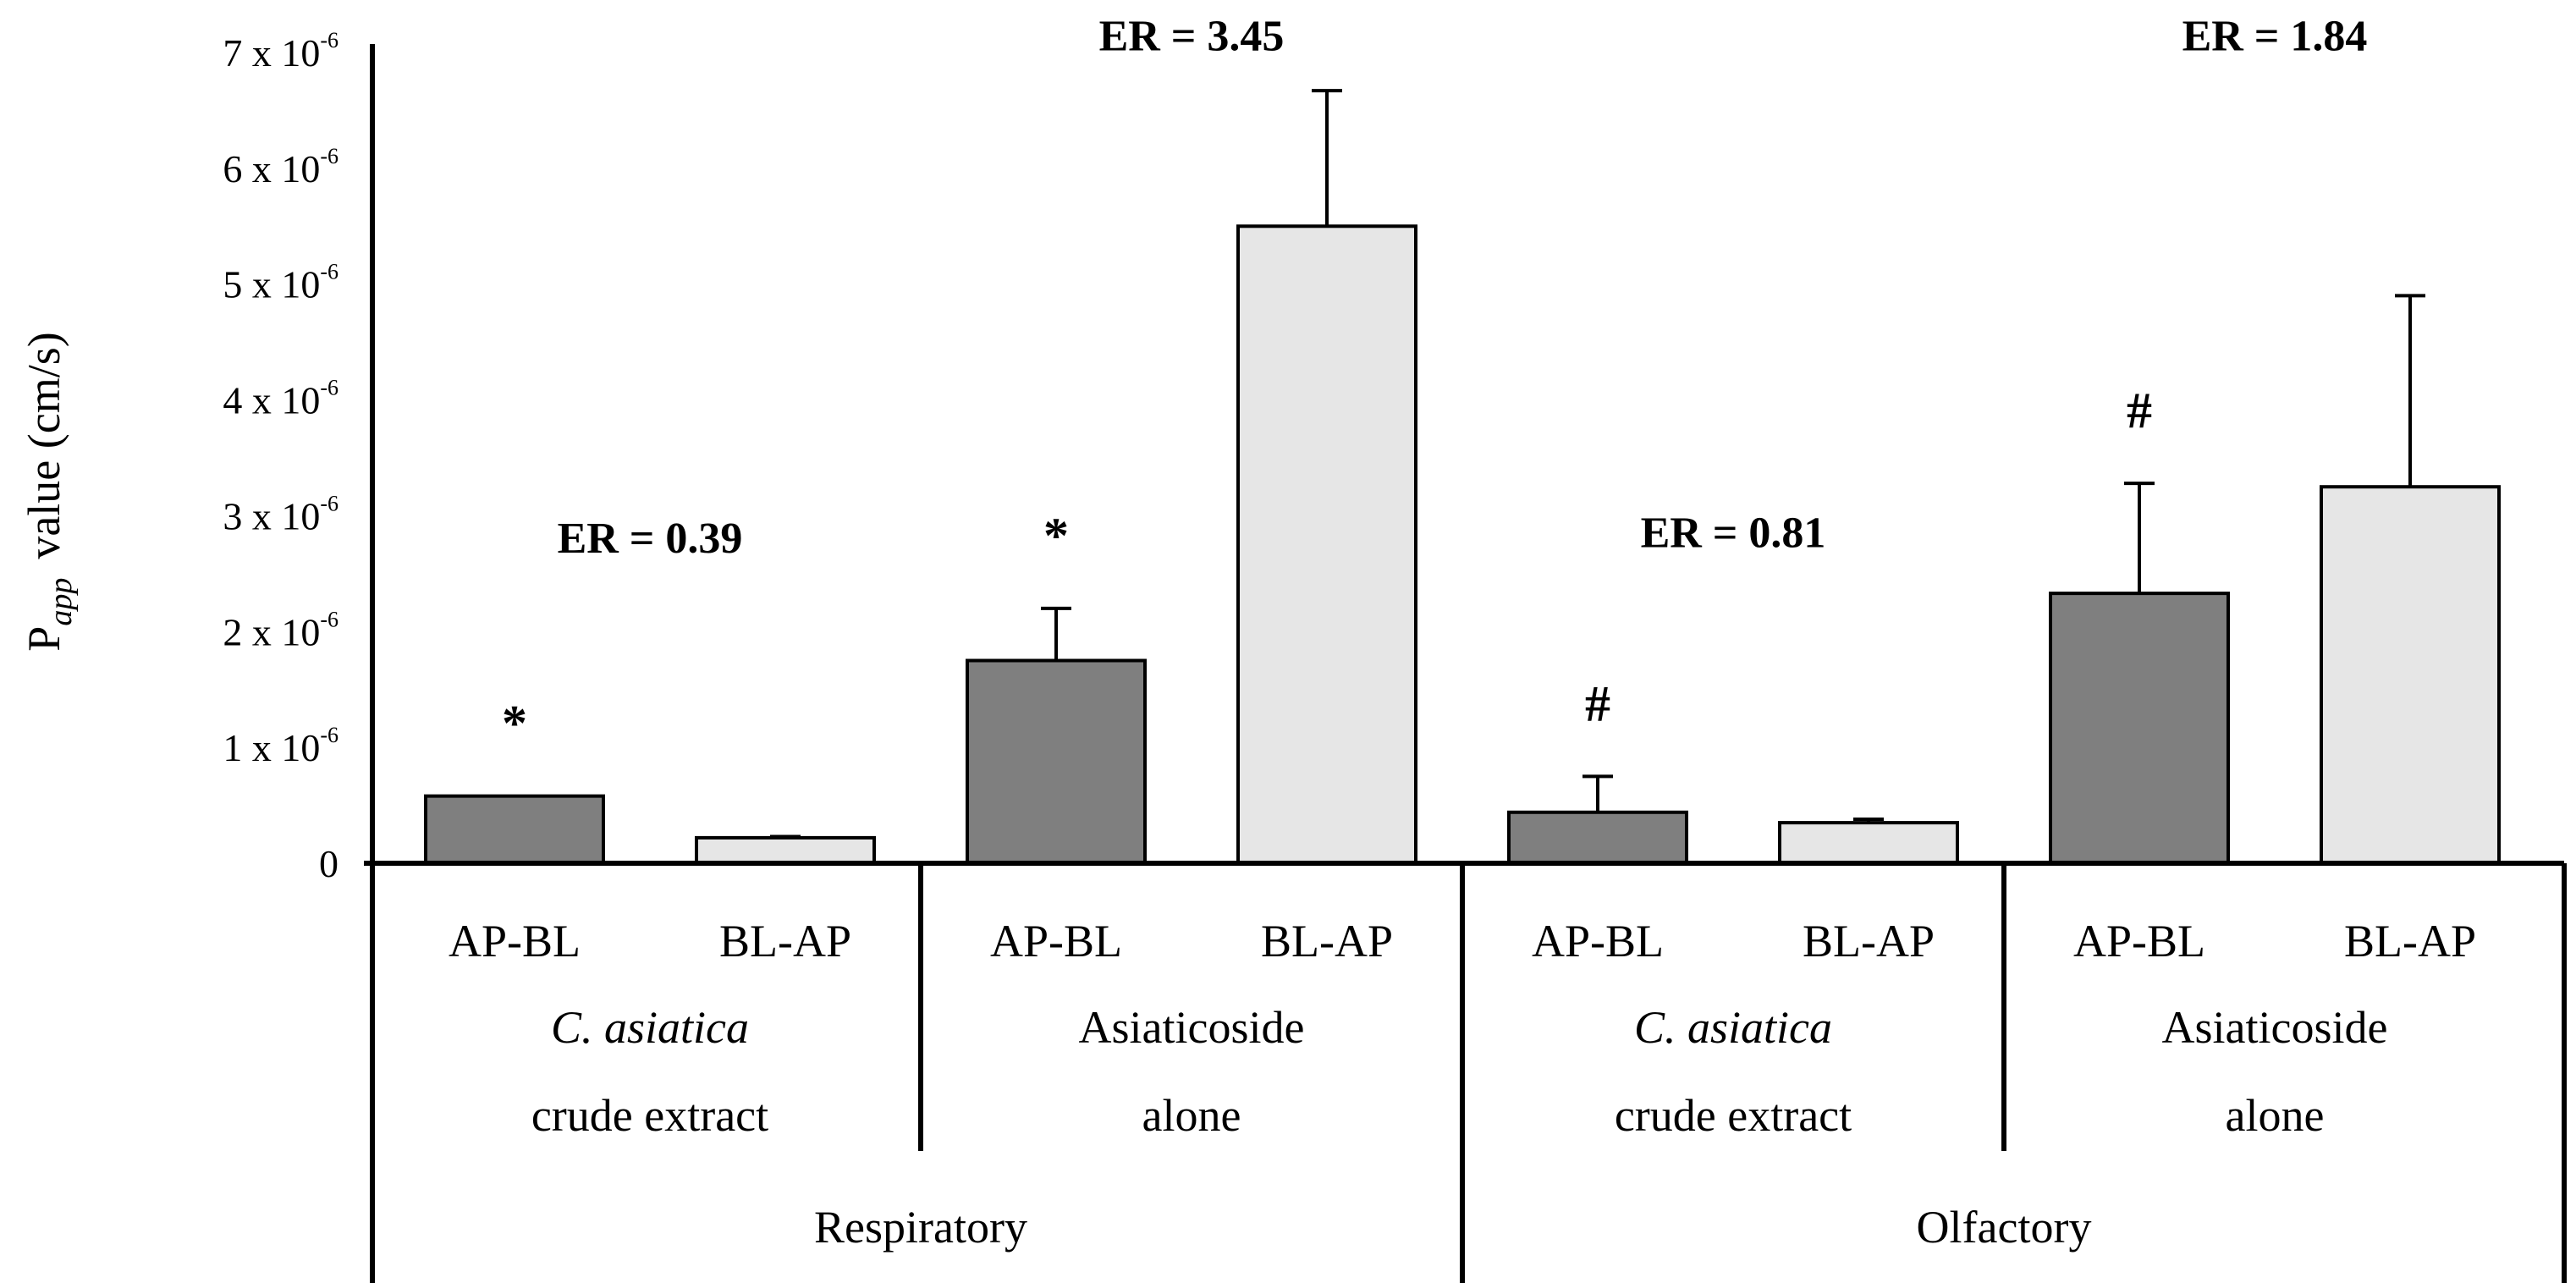 Image resolution: width=2576 pixels, height=1283 pixels. What do you see at coordinates (2410, 941) in the screenshot?
I see `tick-label-8: BL-AP` at bounding box center [2410, 941].